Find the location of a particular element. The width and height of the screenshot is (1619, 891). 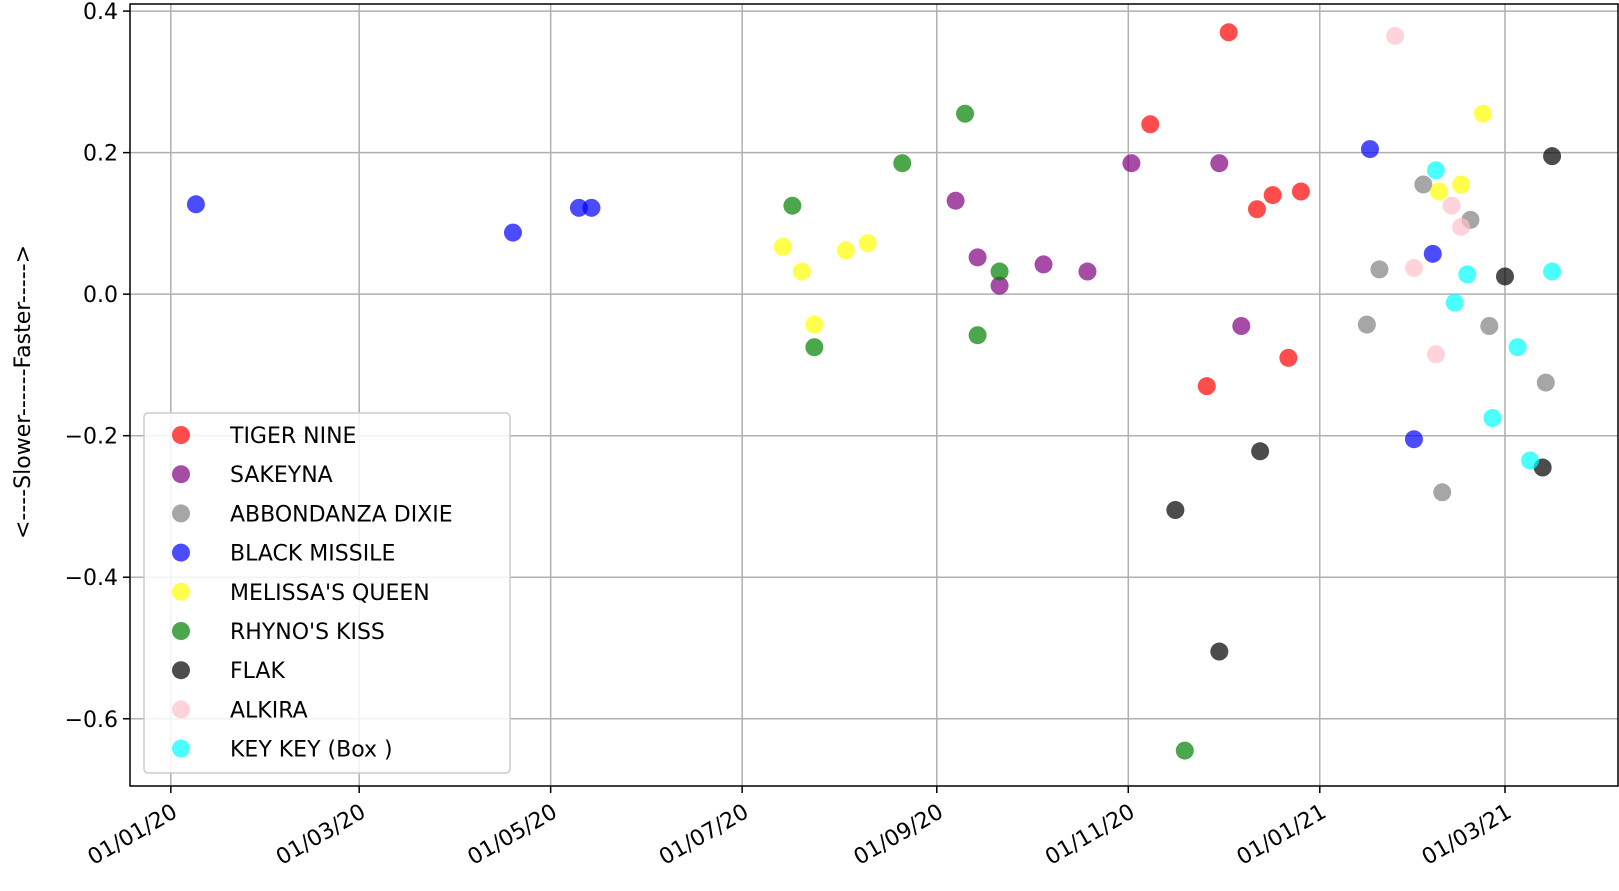

legend-label: KEY KEY (Box ) is located at coordinates (311, 750).